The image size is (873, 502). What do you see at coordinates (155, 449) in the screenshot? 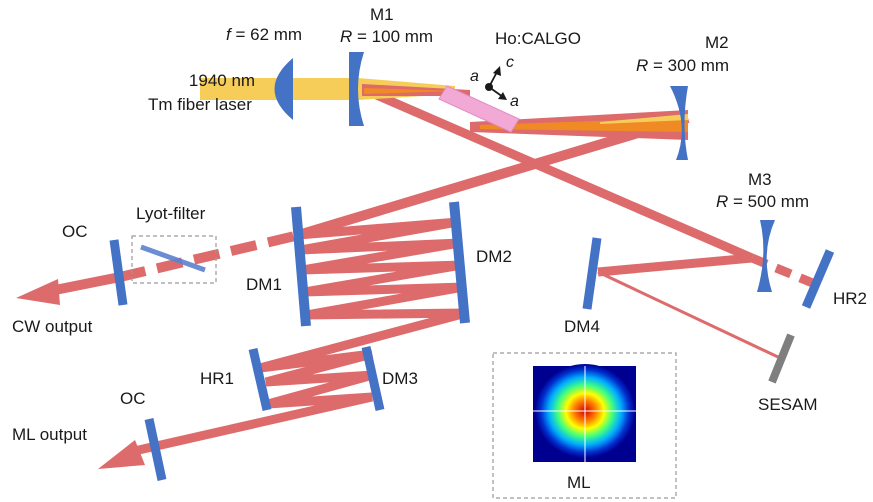
I see `output-coupler-ml` at bounding box center [155, 449].